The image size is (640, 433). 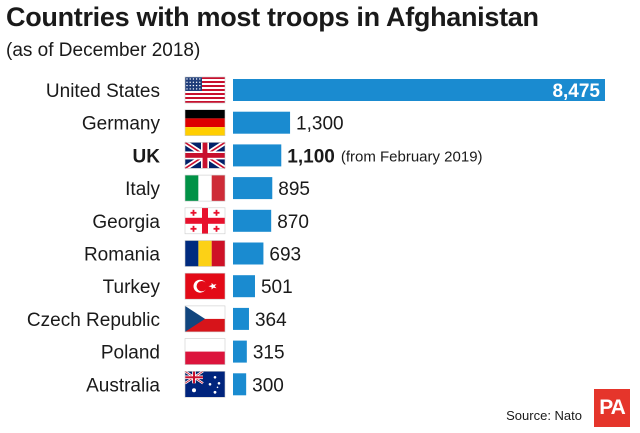 I want to click on value-label: 1,300, so click(x=320, y=124).